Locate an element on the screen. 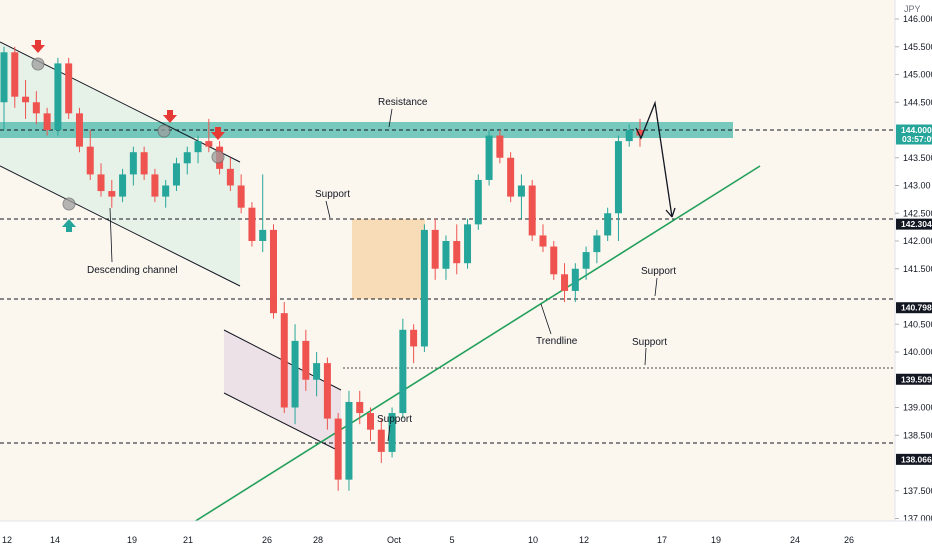 The width and height of the screenshot is (932, 550). price-label: 138.066 is located at coordinates (916, 459).